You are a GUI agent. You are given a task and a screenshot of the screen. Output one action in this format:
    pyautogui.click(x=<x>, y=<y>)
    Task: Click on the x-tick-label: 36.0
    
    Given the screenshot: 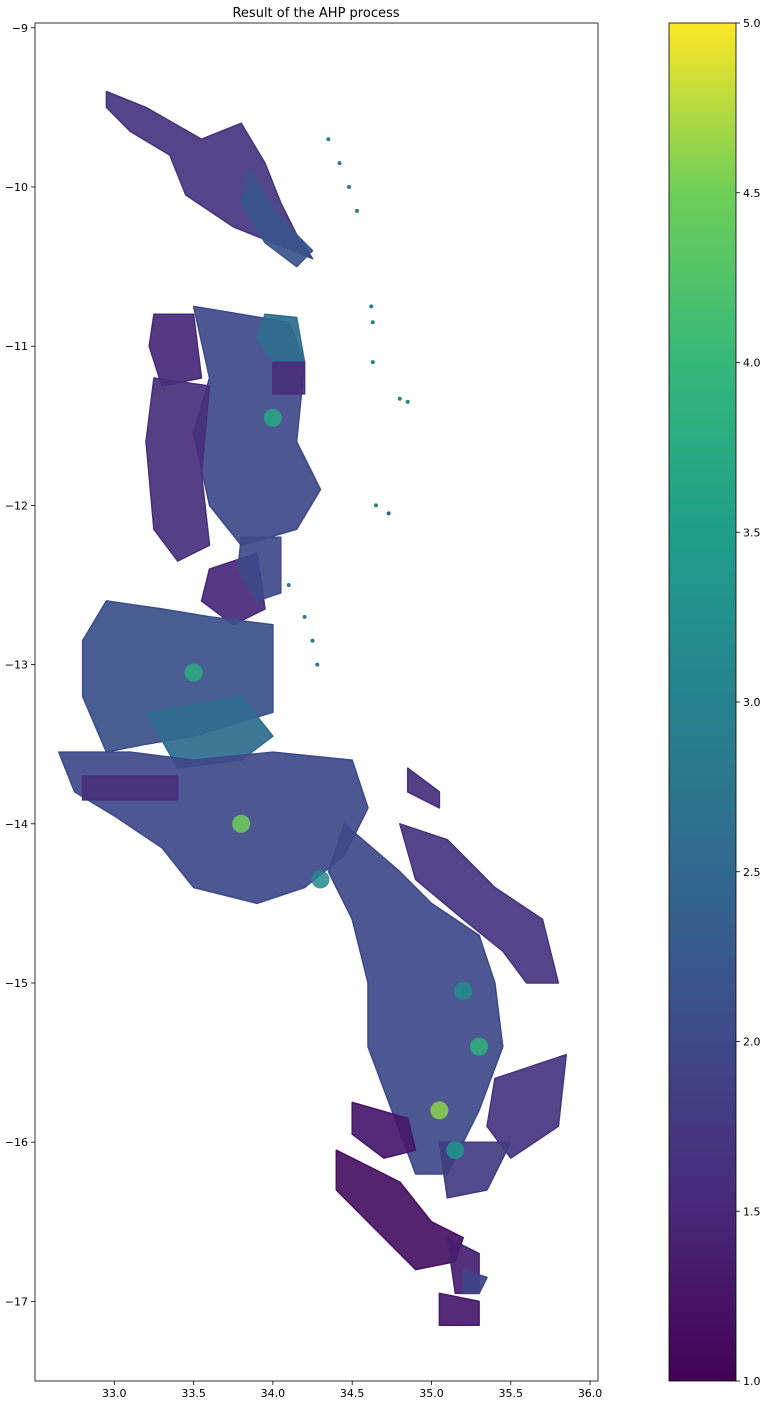 What is the action you would take?
    pyautogui.click(x=590, y=1393)
    